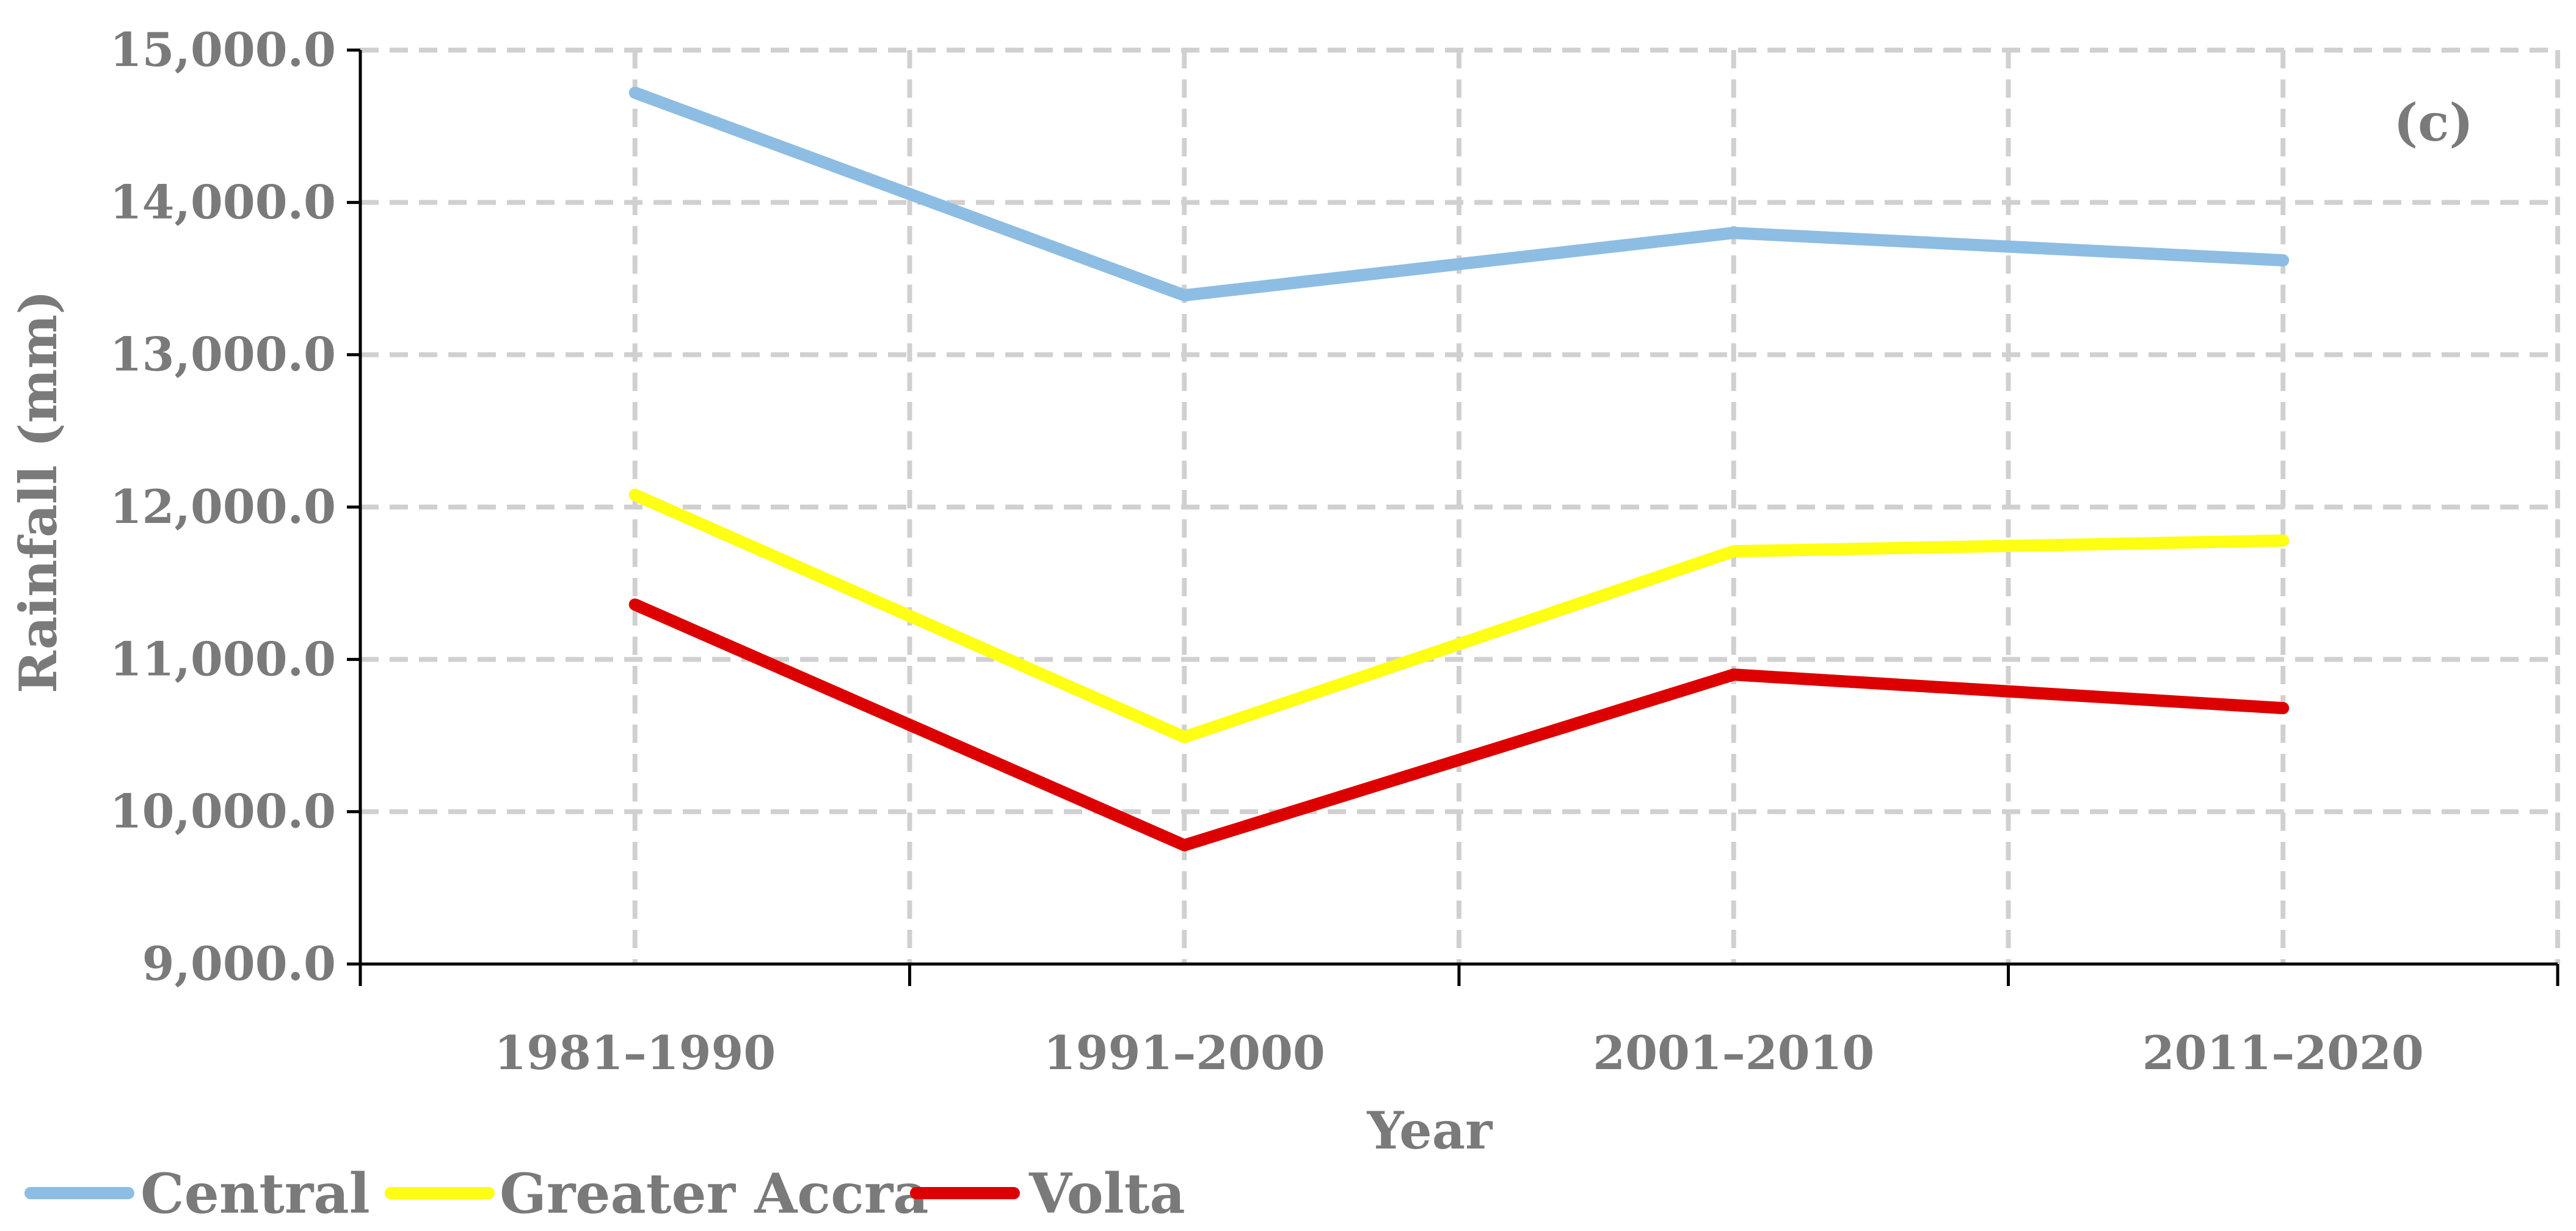 The image size is (2576, 1231). Describe the element at coordinates (223, 355) in the screenshot. I see `y-tick-label: 13,000.0` at that location.